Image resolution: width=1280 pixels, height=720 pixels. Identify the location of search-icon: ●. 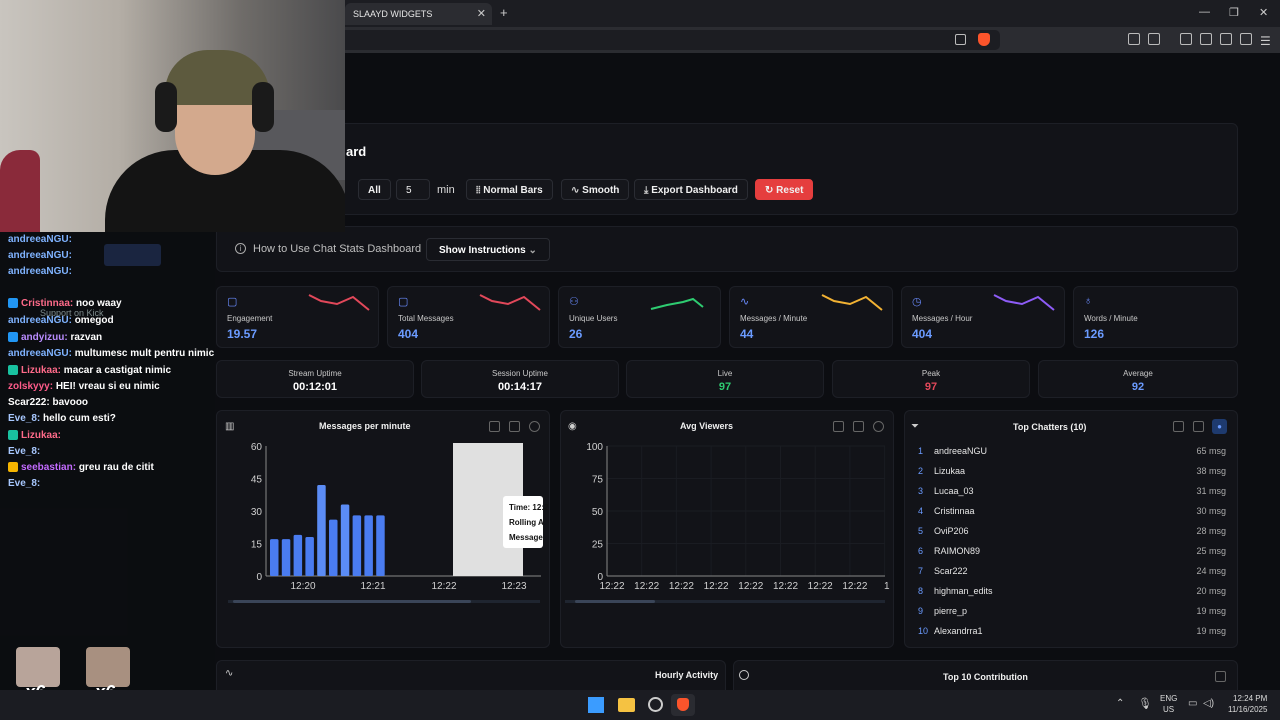
(1219, 426).